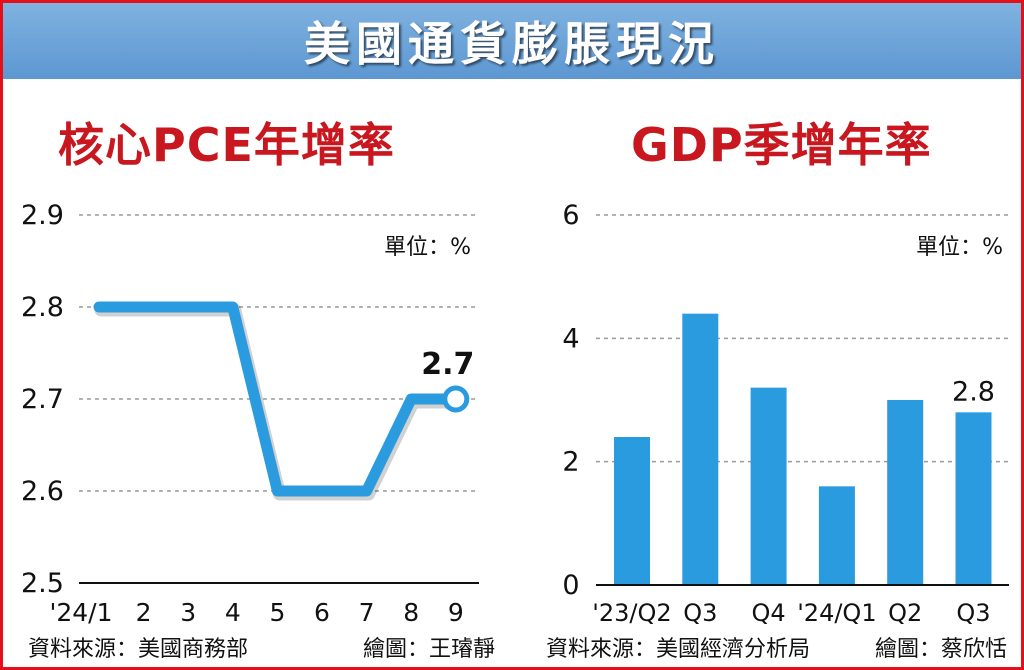  I want to click on gdp-ytick-label: 0, so click(570, 585).